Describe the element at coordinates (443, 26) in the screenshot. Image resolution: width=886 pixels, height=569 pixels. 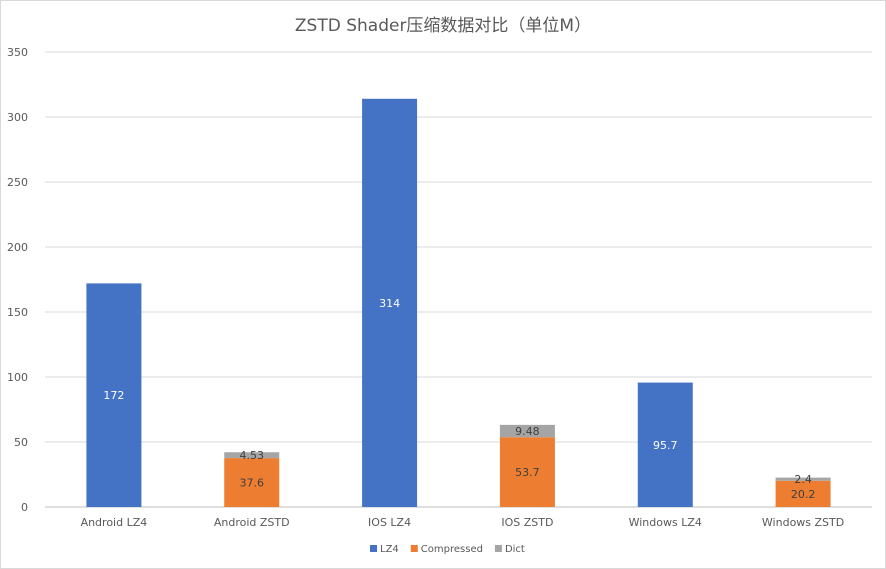
I see `chart-title: ZSTD Shader压缩数据对比（单位M）` at that location.